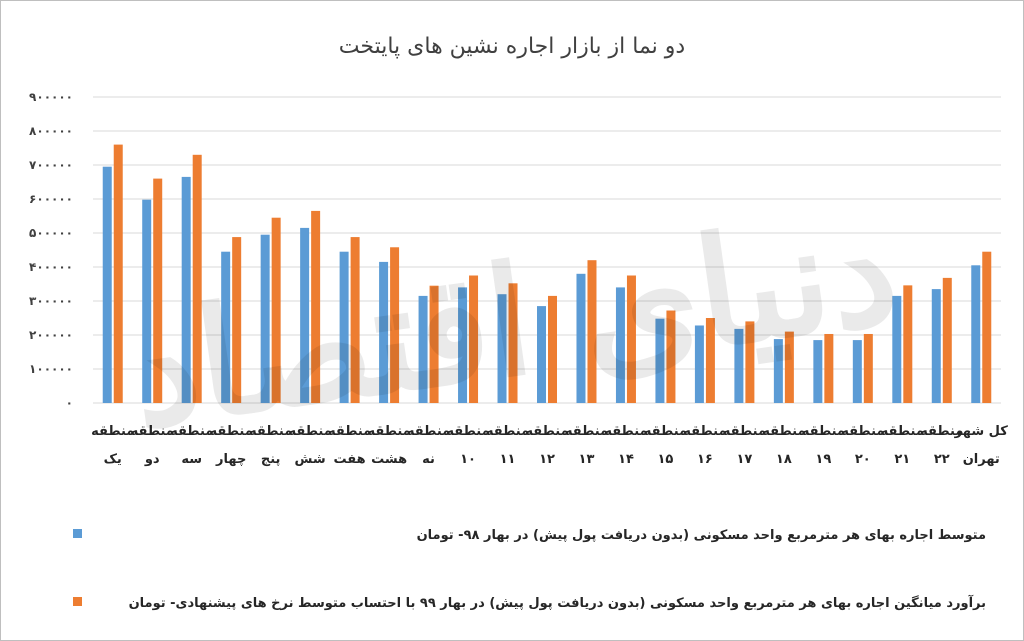 This screenshot has height=641, width=1024. Describe the element at coordinates (508, 459) in the screenshot. I see `x-tick-label: ۱۱` at that location.